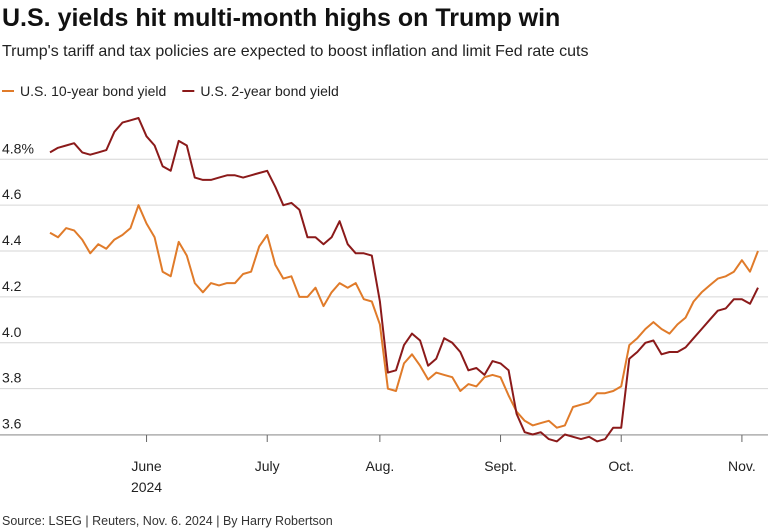 The image size is (768, 532). What do you see at coordinates (18, 148) in the screenshot?
I see `y-tick-label: 4.8%` at bounding box center [18, 148].